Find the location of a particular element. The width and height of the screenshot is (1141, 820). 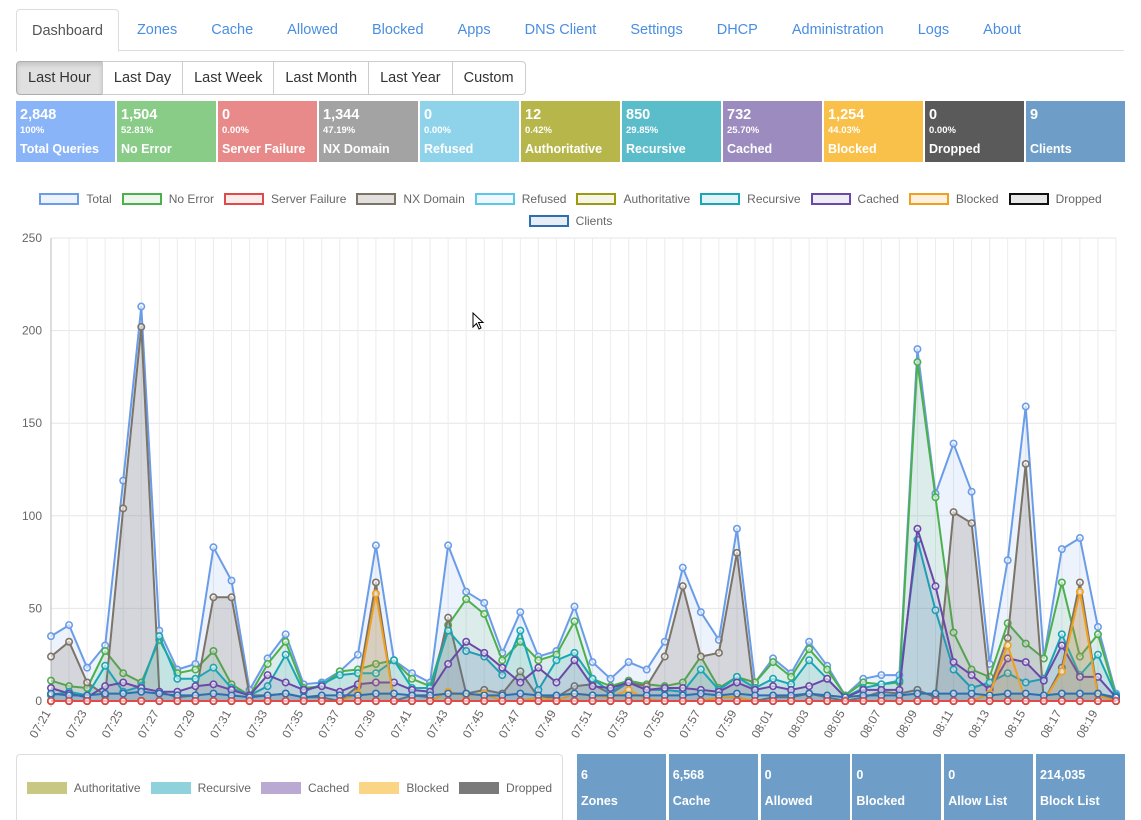

range-last-year-button: Last Year is located at coordinates (410, 78).